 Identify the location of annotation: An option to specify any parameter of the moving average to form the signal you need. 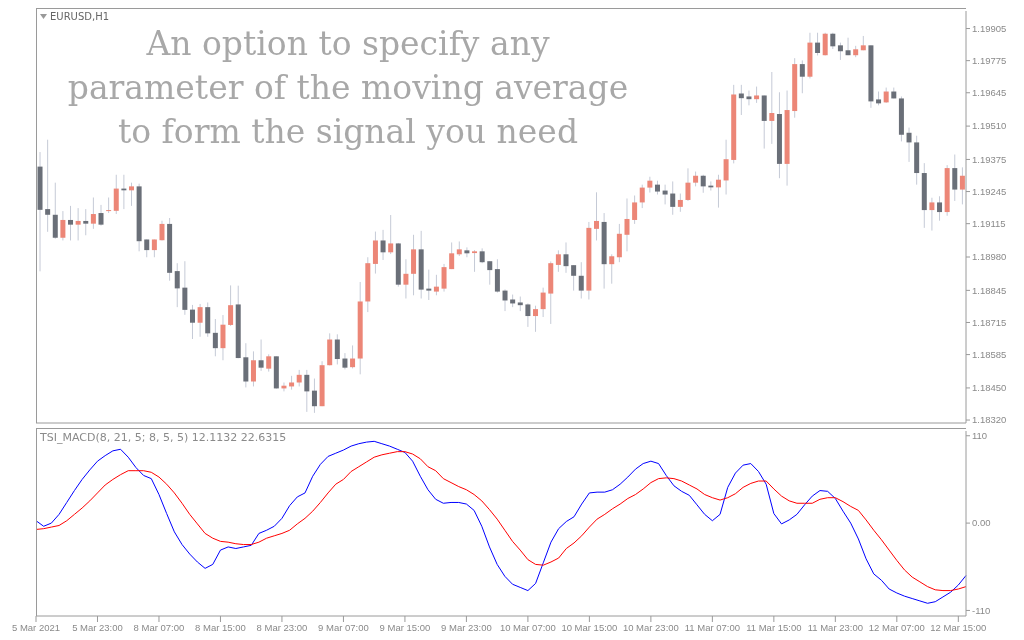
(348, 88).